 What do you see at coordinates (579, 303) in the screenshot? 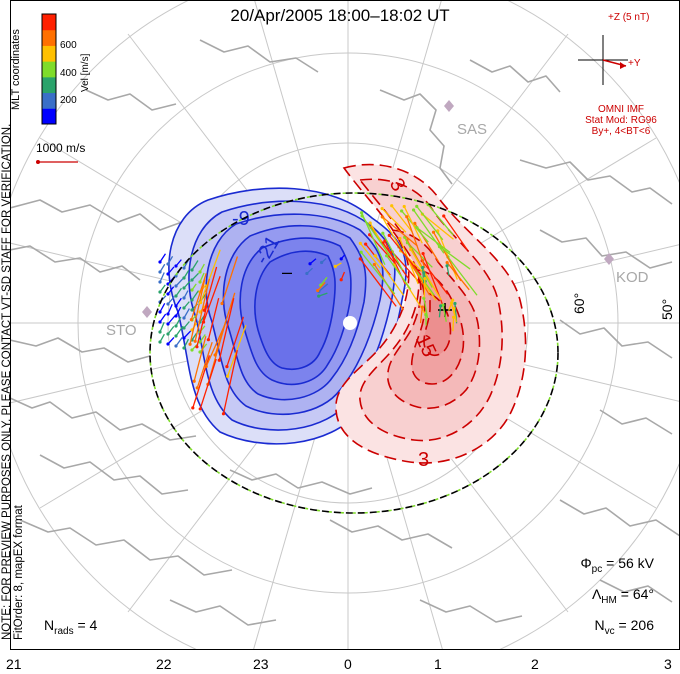
I see `latitude-label-60: 60°` at bounding box center [579, 303].